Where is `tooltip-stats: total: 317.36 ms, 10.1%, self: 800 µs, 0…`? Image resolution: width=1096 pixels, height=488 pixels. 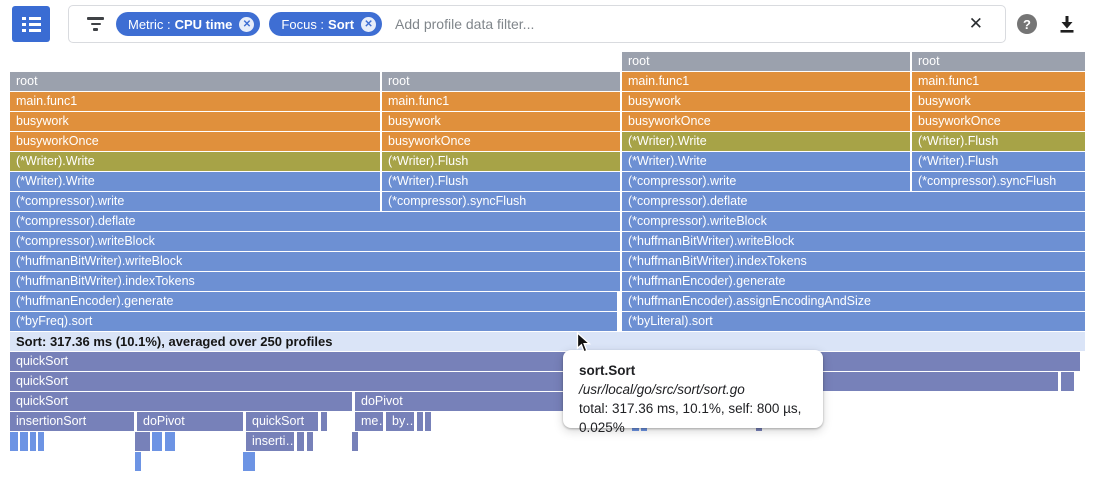 tooltip-stats: total: 317.36 ms, 10.1%, self: 800 µs, 0… is located at coordinates (690, 418).